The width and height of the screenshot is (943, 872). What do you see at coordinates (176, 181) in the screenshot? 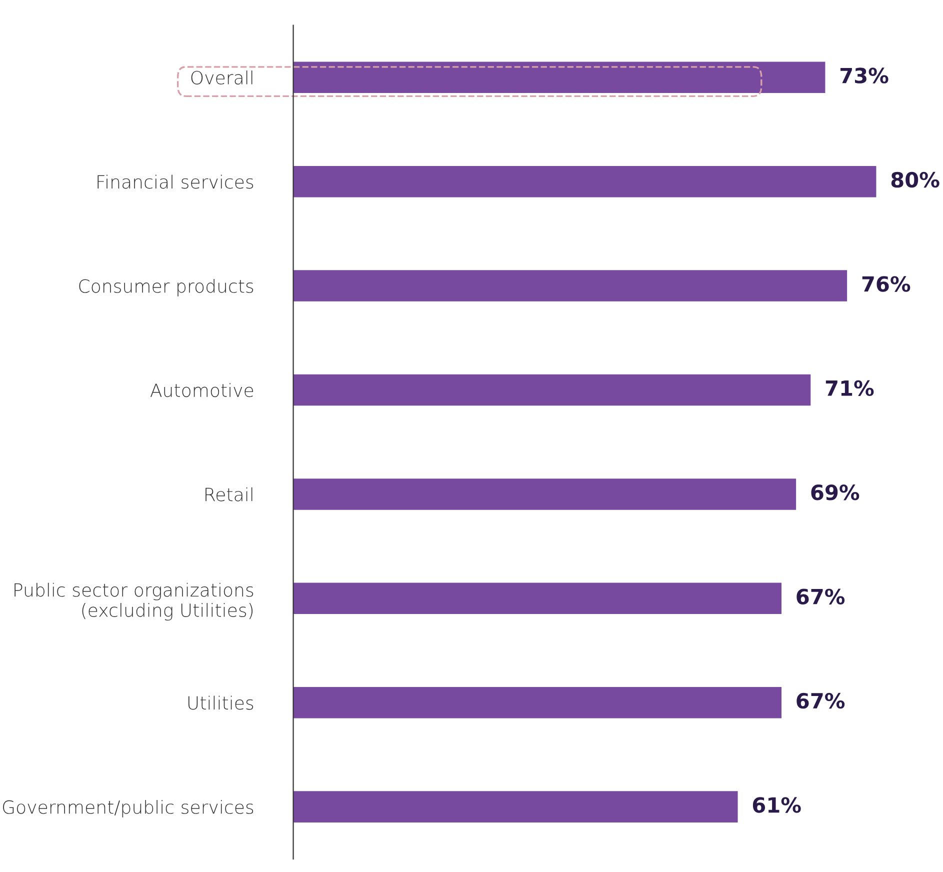
I see `y-tick-label: Financial services` at bounding box center [176, 181].